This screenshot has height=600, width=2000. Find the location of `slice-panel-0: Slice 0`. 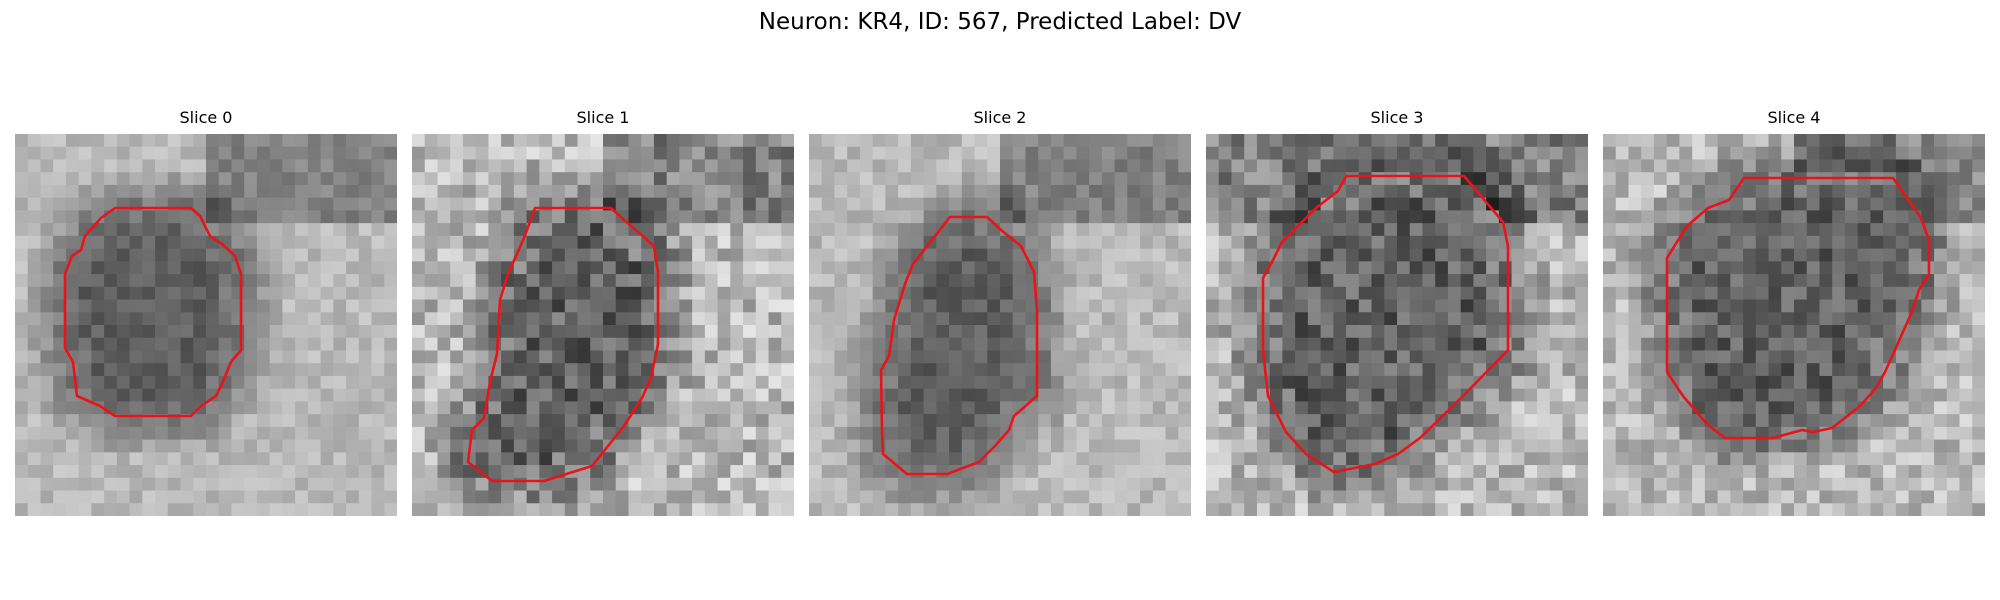

slice-panel-0: Slice 0 is located at coordinates (206, 317).